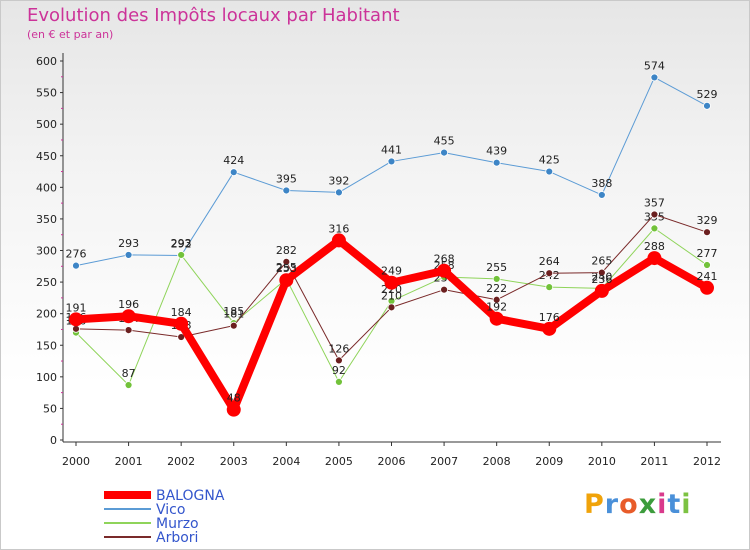 This screenshot has height=550, width=750. What do you see at coordinates (601, 279) in the screenshot?
I see `data-label-balogna: 236` at bounding box center [601, 279].